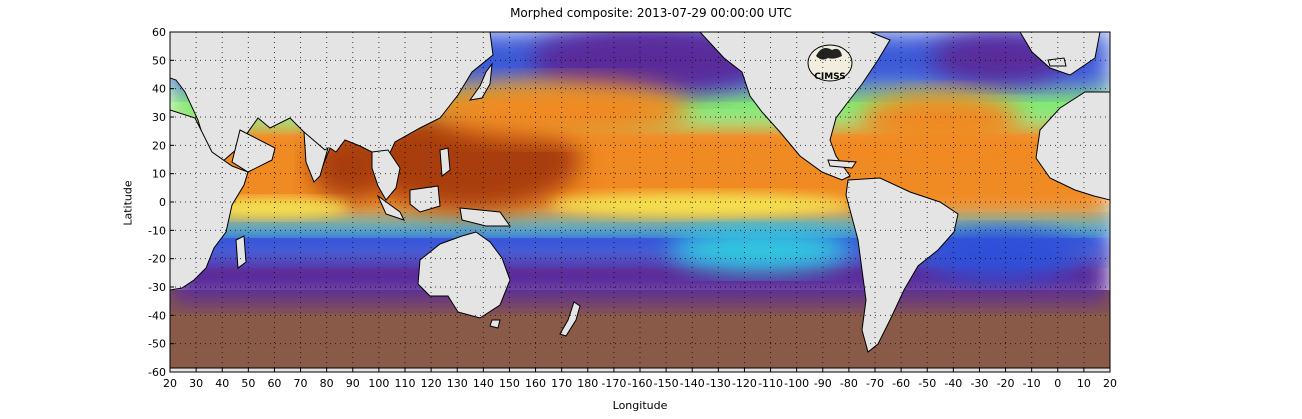 The width and height of the screenshot is (1302, 419). Describe the element at coordinates (1057, 62) in the screenshot. I see `land-iceland` at that location.